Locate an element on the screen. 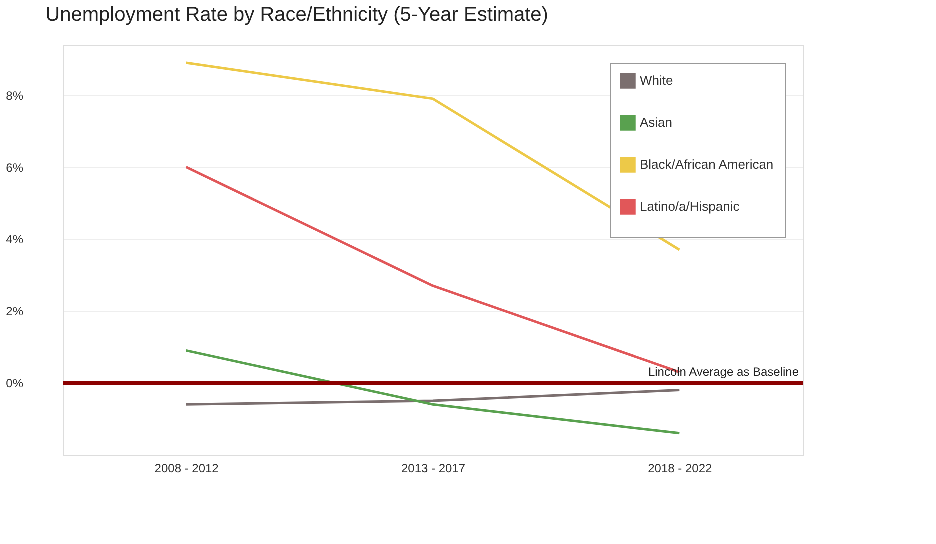 This screenshot has height=544, width=936. x-tick-label: 2008 - 2012 is located at coordinates (187, 469).